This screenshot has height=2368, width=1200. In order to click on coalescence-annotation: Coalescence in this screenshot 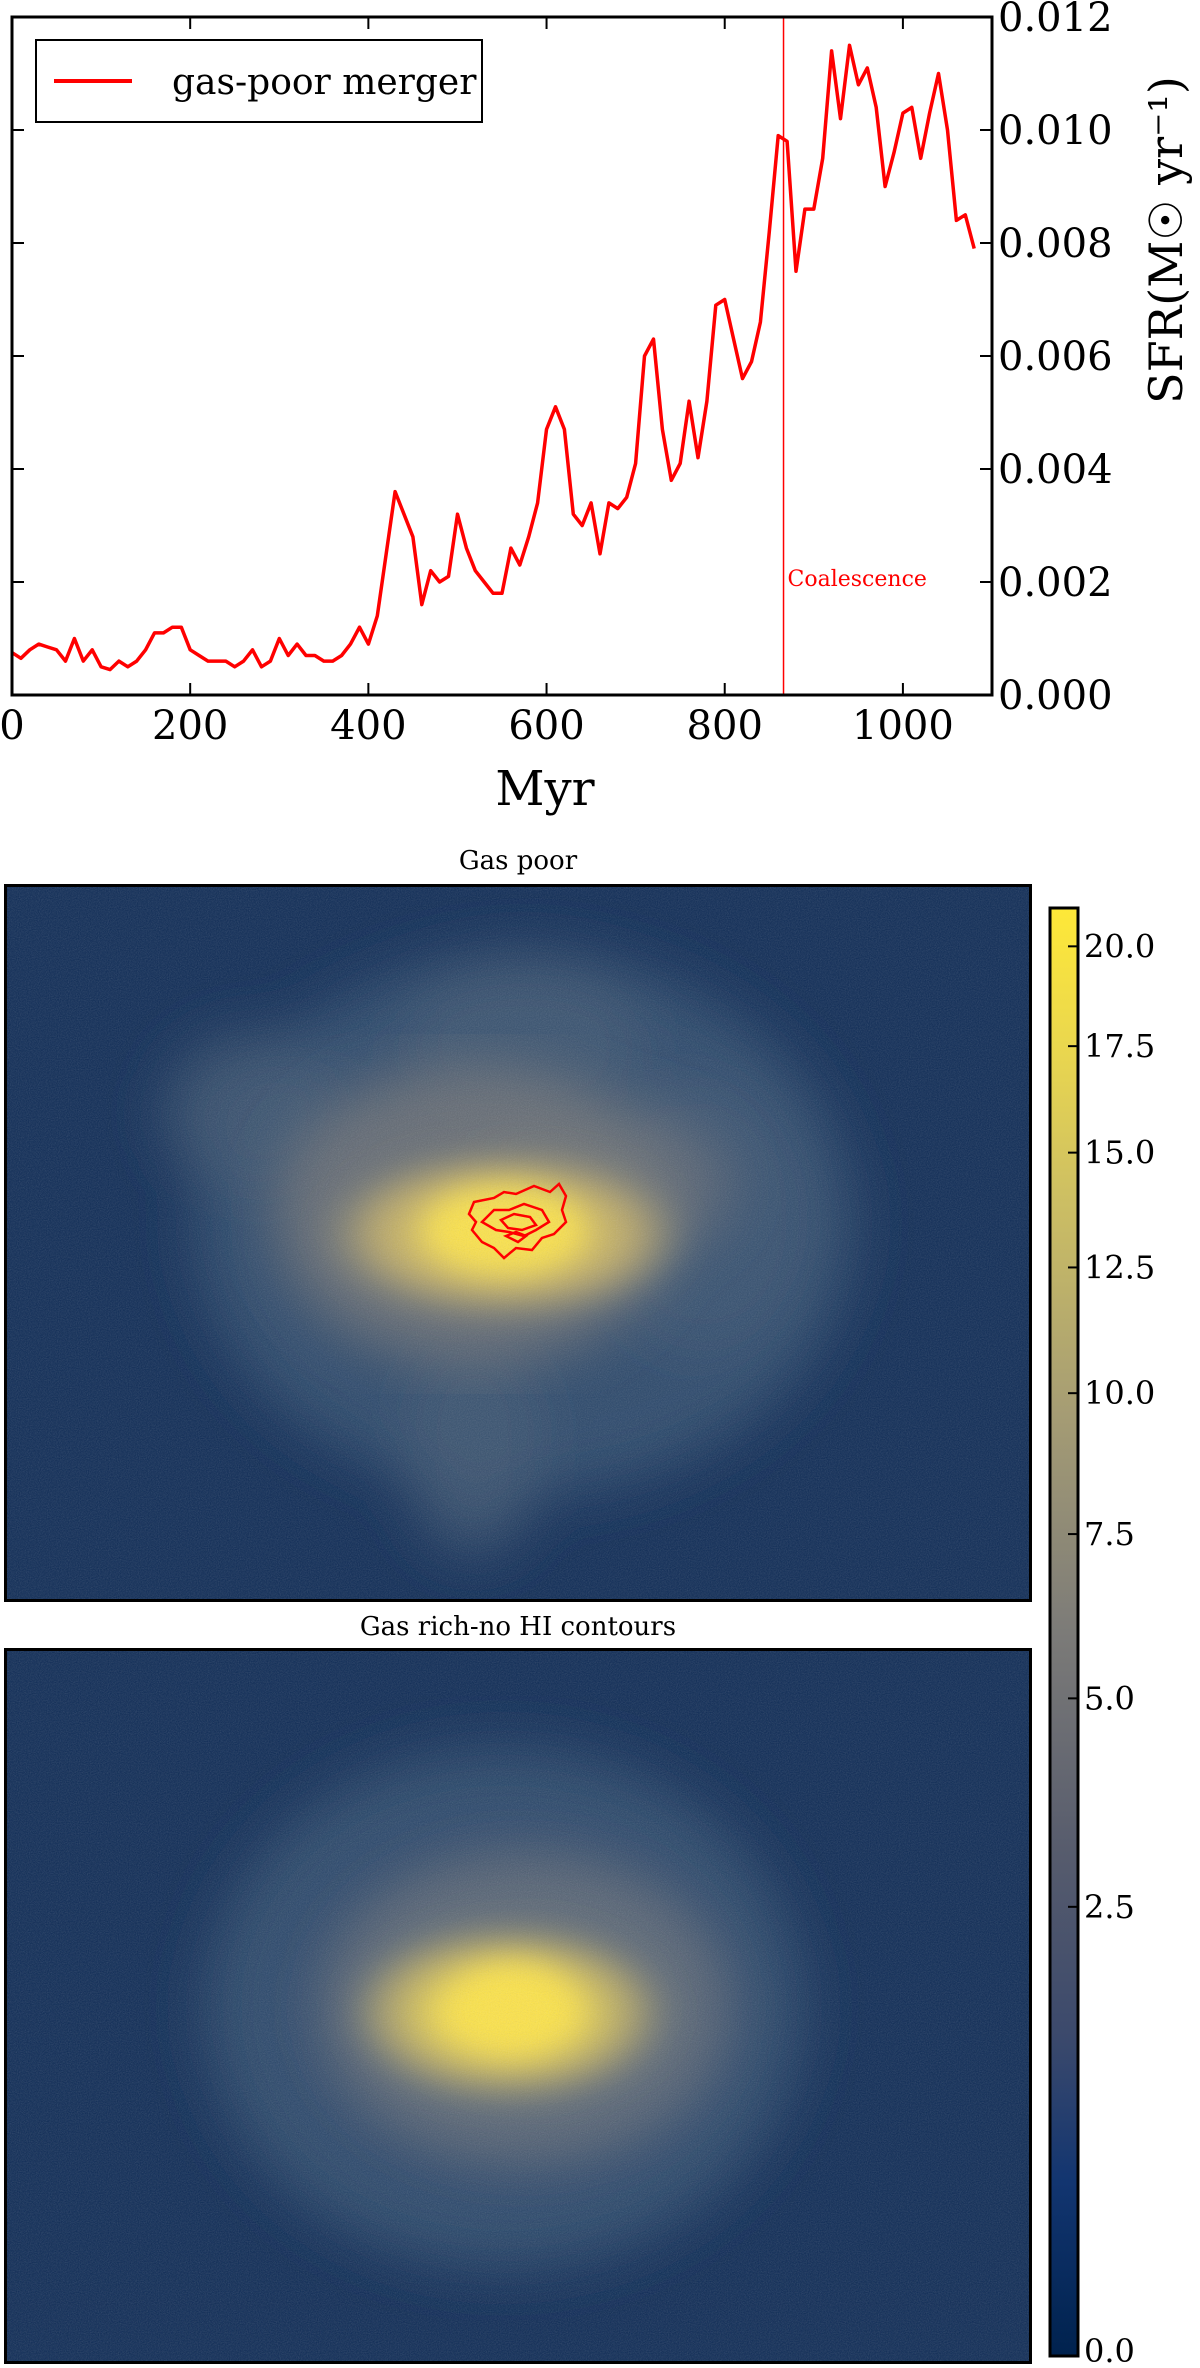, I will do `click(857, 579)`.